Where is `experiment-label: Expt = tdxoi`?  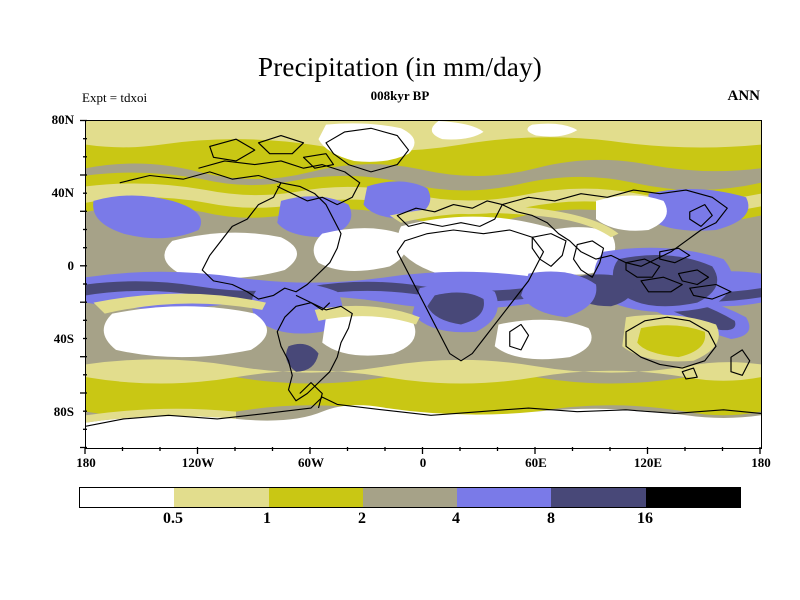
experiment-label: Expt = tdxoi is located at coordinates (115, 97).